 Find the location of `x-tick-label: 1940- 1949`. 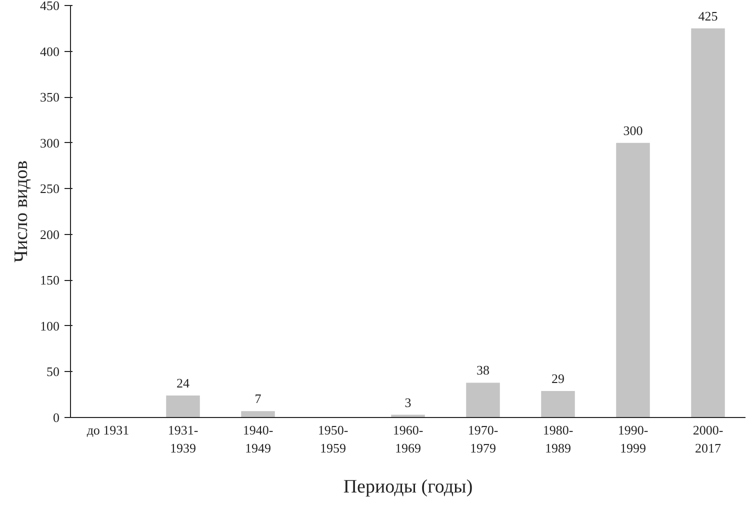

x-tick-label: 1940- 1949 is located at coordinates (258, 439).